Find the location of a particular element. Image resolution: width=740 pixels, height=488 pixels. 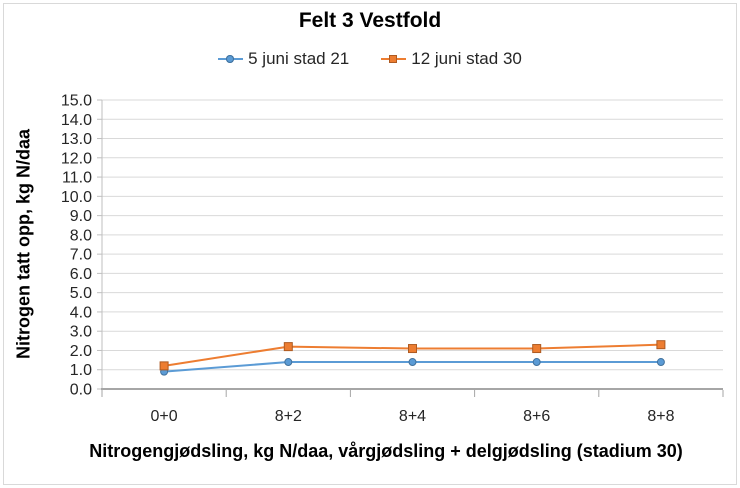

y-tick-label: 7.0 is located at coordinates (81, 255).